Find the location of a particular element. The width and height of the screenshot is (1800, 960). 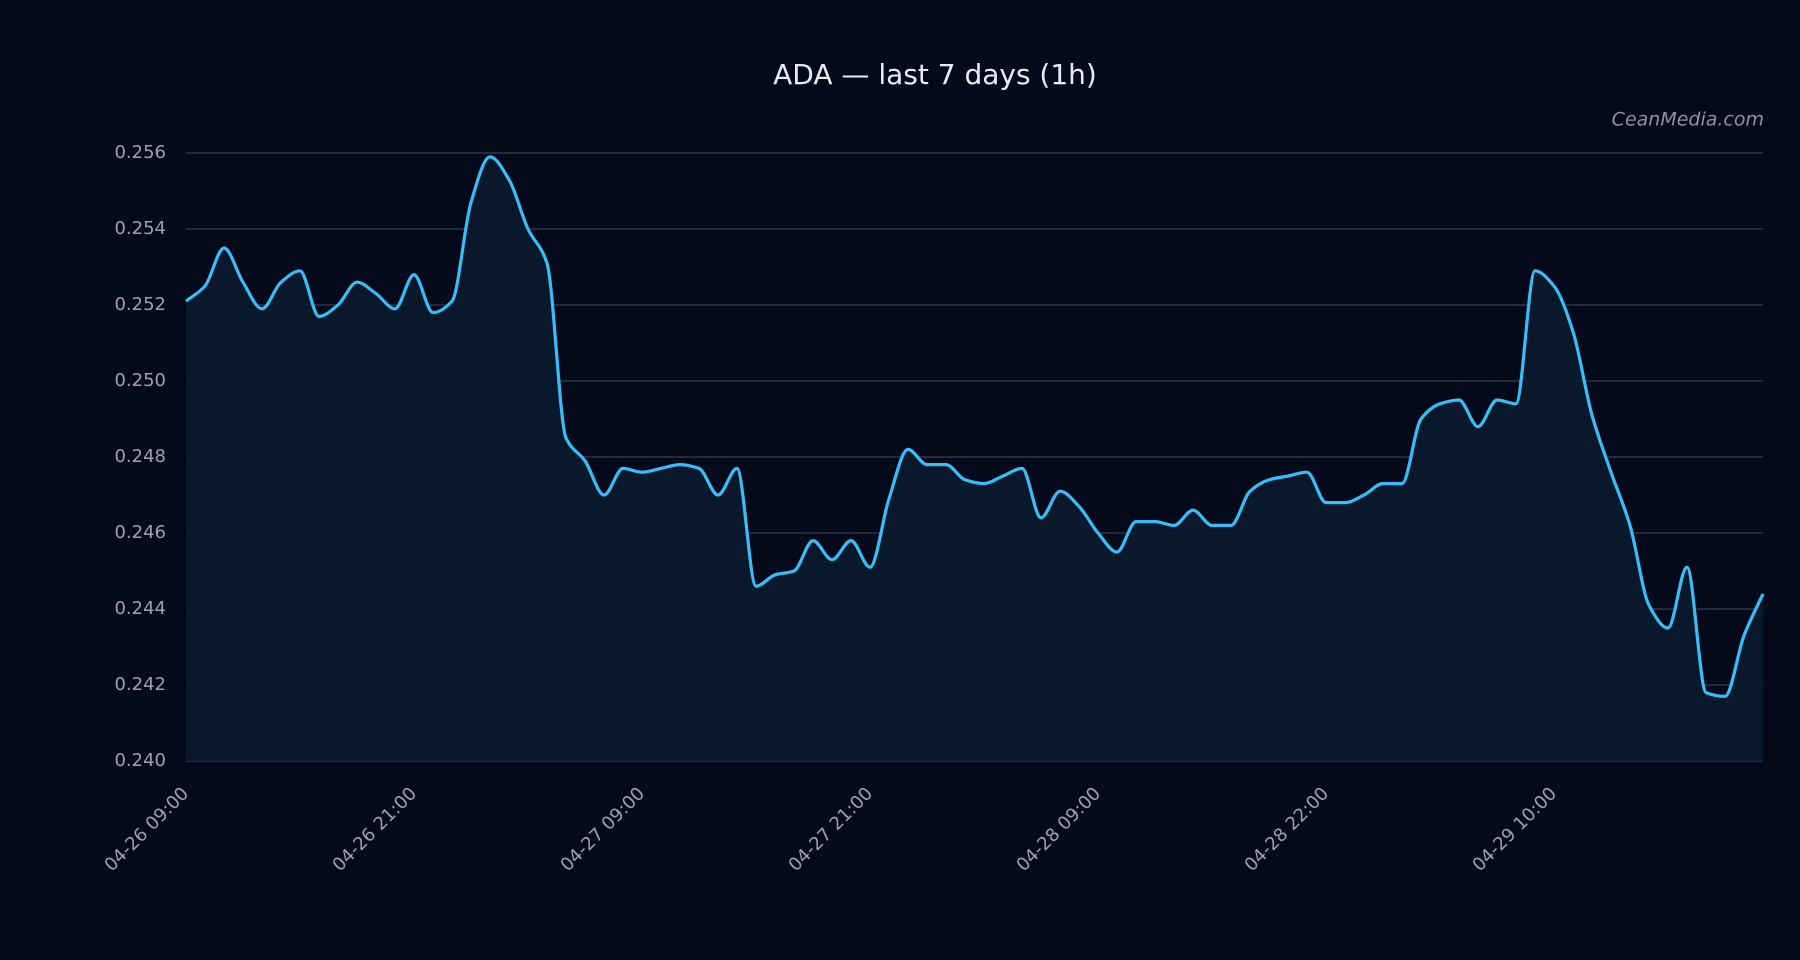

y-tick-label: 0.240 is located at coordinates (140, 760).